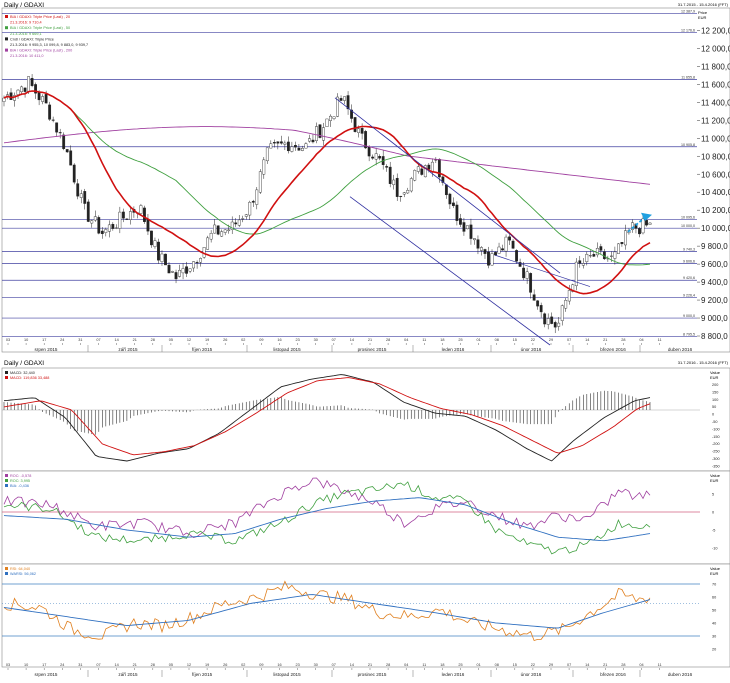  I want to click on price-axis-label: 9 200,0, so click(714, 300).